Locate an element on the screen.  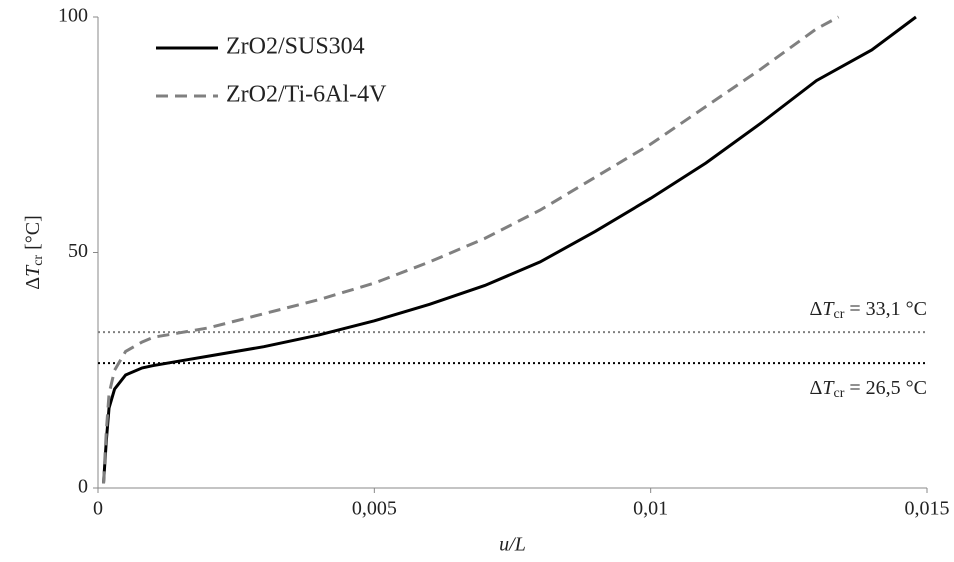
legend-label: ZrO2/Ti-6Al-4V is located at coordinates (306, 95).